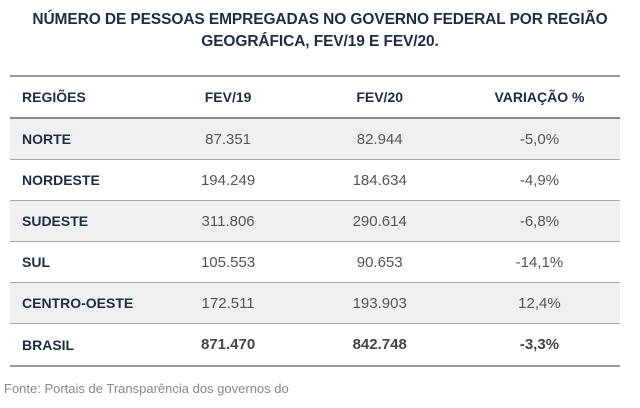  I want to click on region-cell: SUDESTE, so click(55, 221).